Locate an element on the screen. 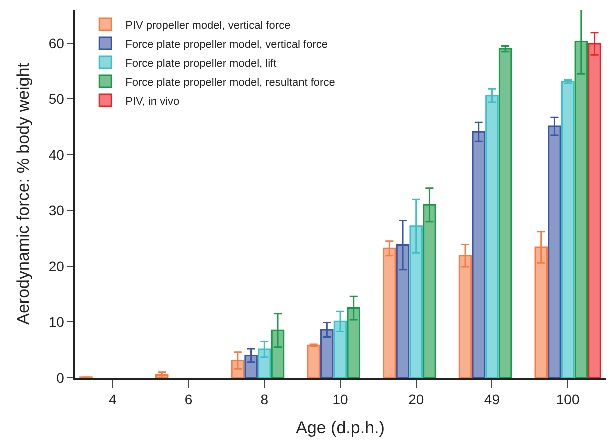 The width and height of the screenshot is (616, 444). x-tick-label: 10 is located at coordinates (340, 400).